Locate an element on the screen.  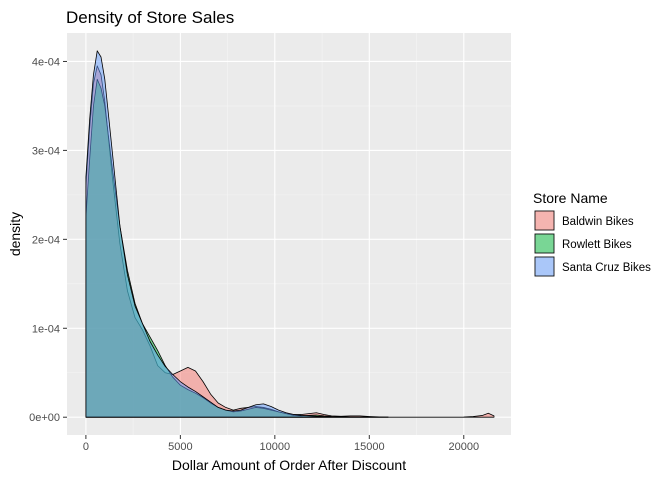
y-tick-label: 3e-04 is located at coordinates (46, 151).